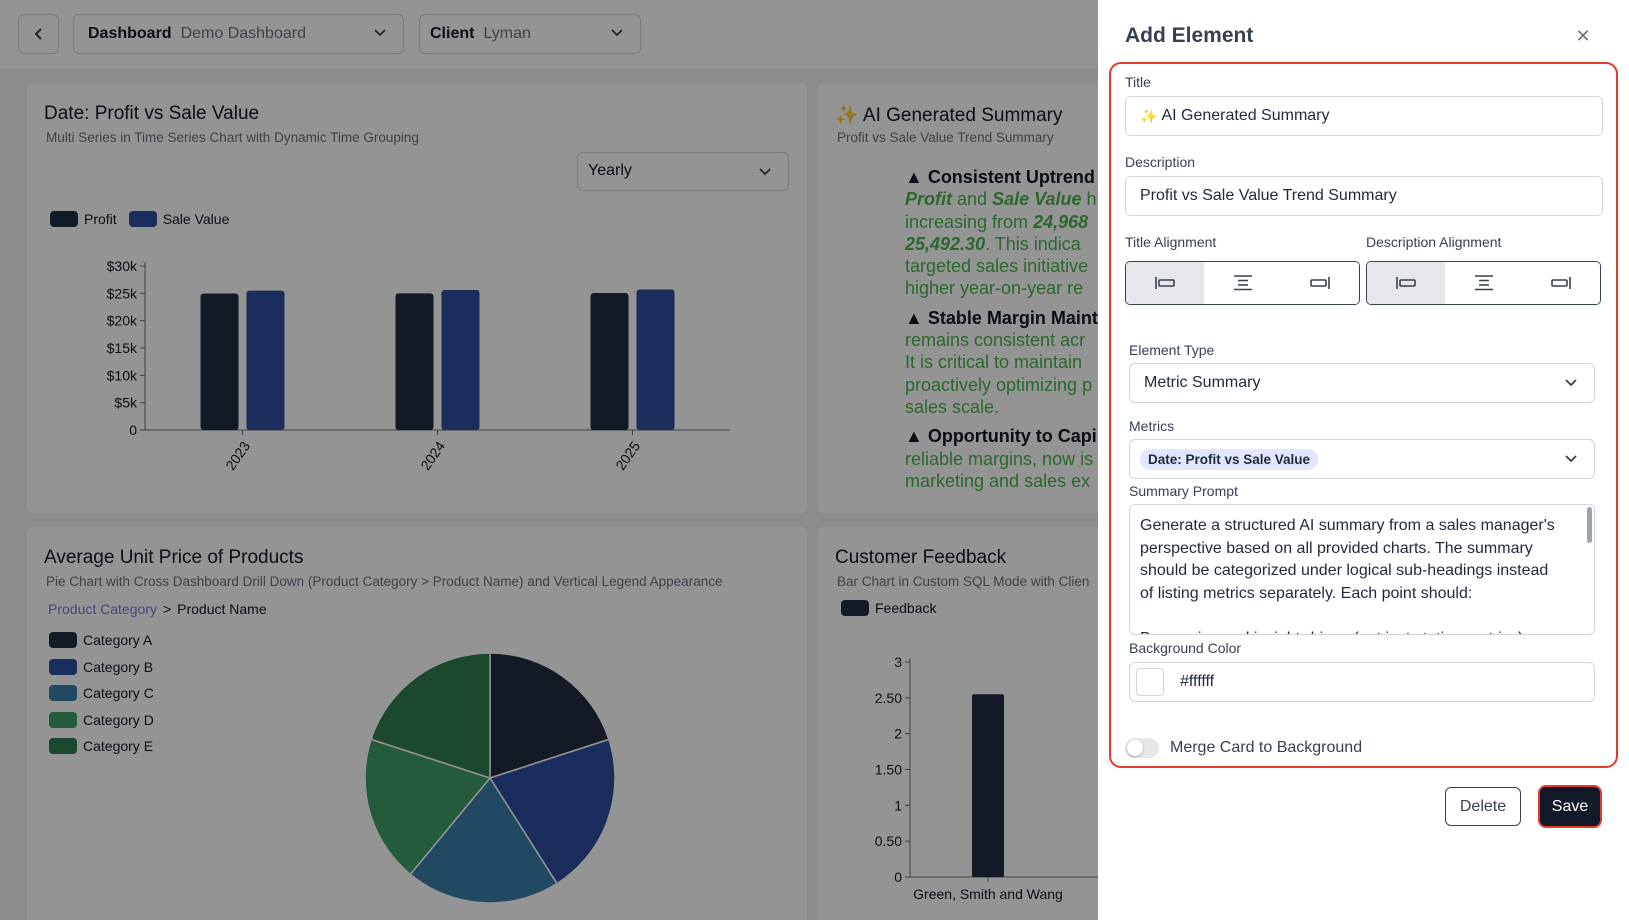 The image size is (1629, 920). I want to click on description-input: Profit vs Sale Value Trend Summary, so click(1364, 196).